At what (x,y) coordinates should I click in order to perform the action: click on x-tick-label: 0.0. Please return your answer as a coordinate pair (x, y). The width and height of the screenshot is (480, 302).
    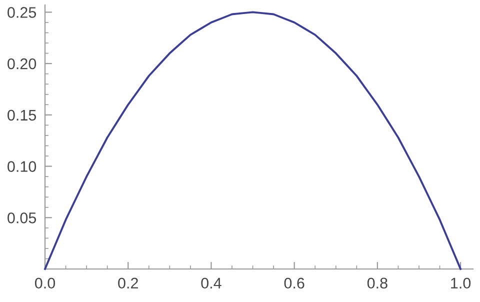
    Looking at the image, I should click on (45, 283).